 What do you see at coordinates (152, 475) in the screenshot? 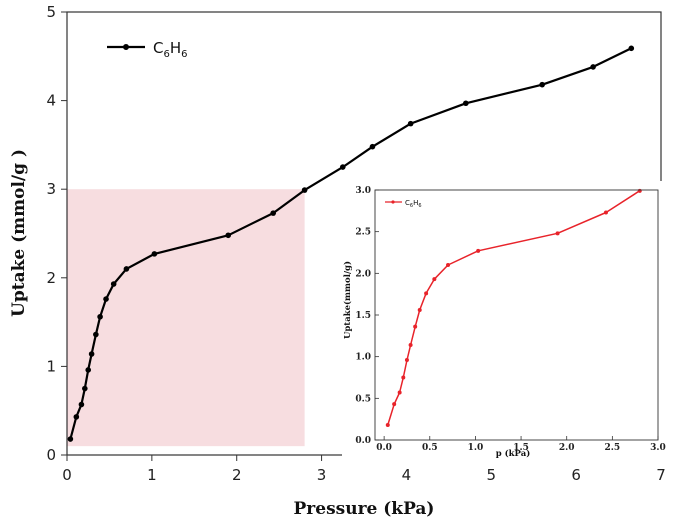
I see `main-x-tick-label: 1` at bounding box center [152, 475].